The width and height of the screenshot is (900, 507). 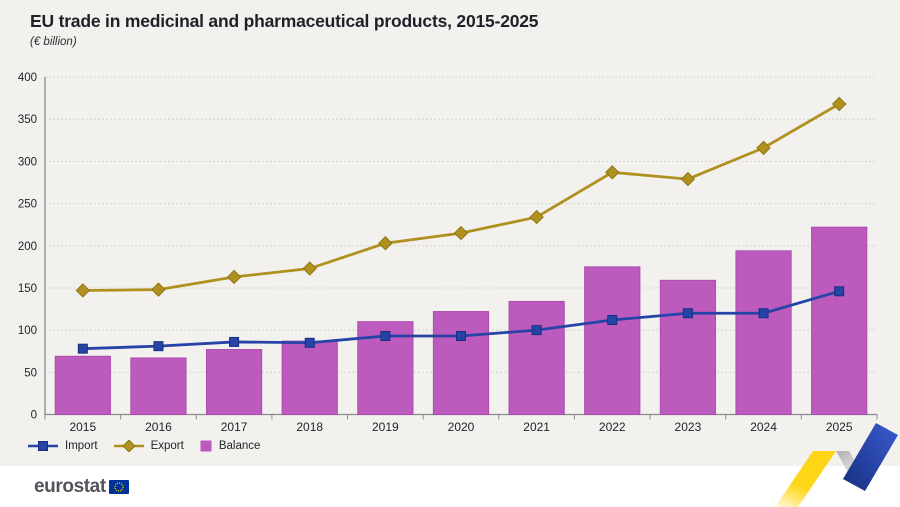 I want to click on balance-legend-label: Balance, so click(x=239, y=446).